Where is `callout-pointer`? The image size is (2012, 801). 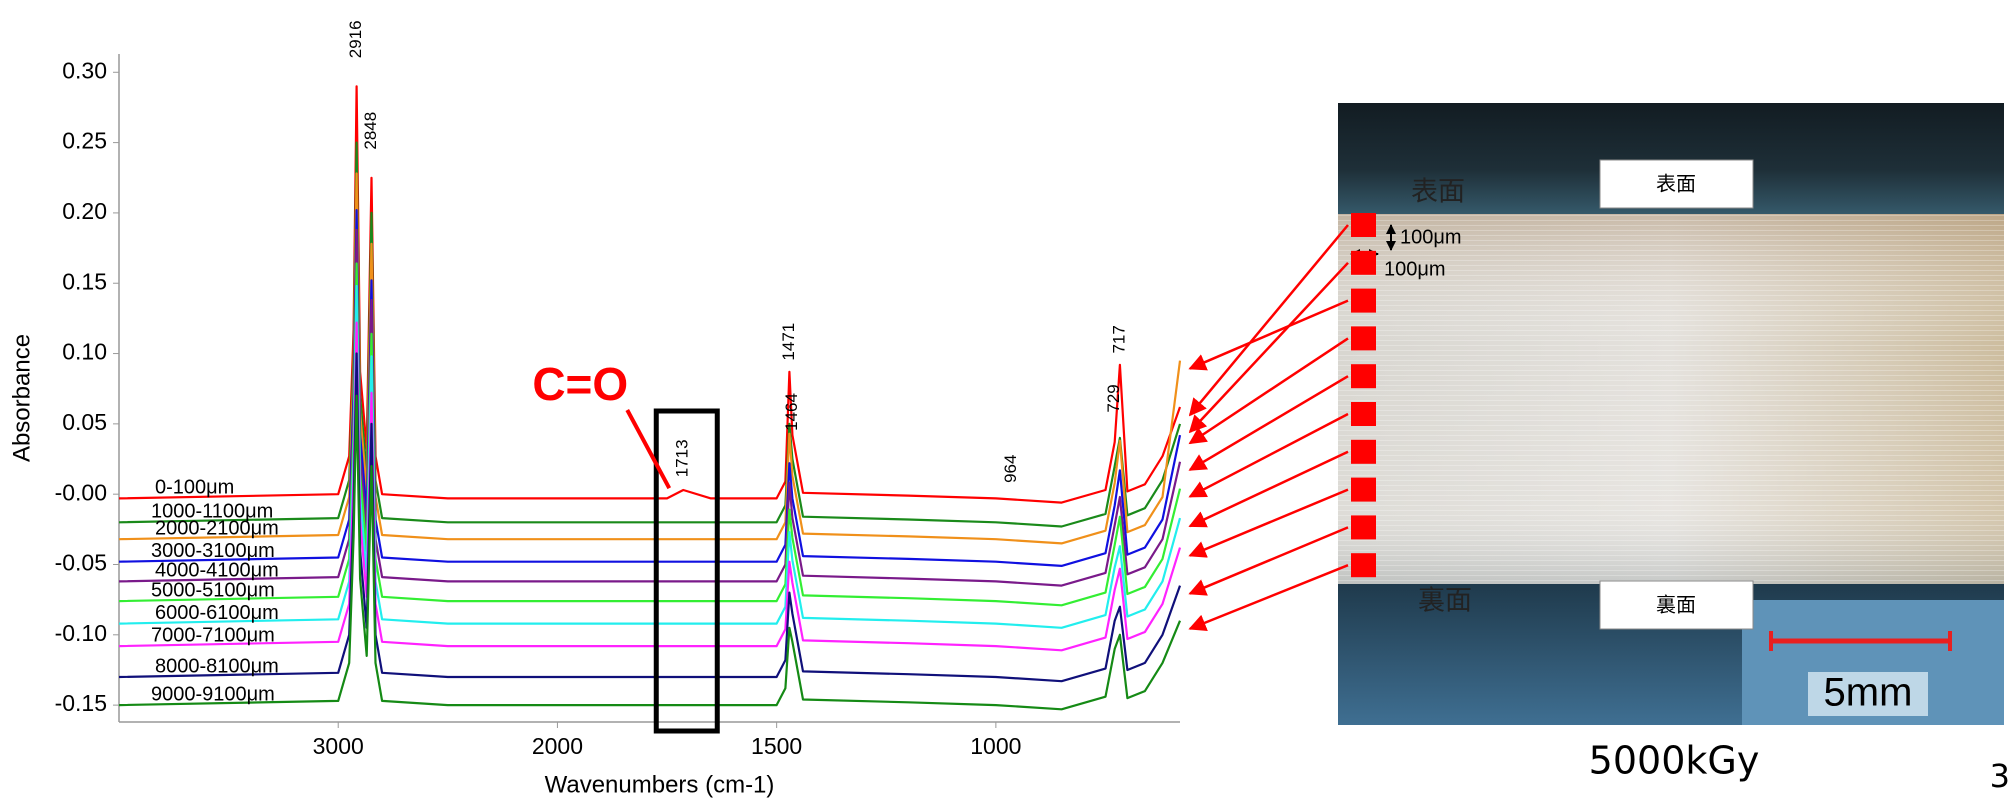 callout-pointer is located at coordinates (648, 449).